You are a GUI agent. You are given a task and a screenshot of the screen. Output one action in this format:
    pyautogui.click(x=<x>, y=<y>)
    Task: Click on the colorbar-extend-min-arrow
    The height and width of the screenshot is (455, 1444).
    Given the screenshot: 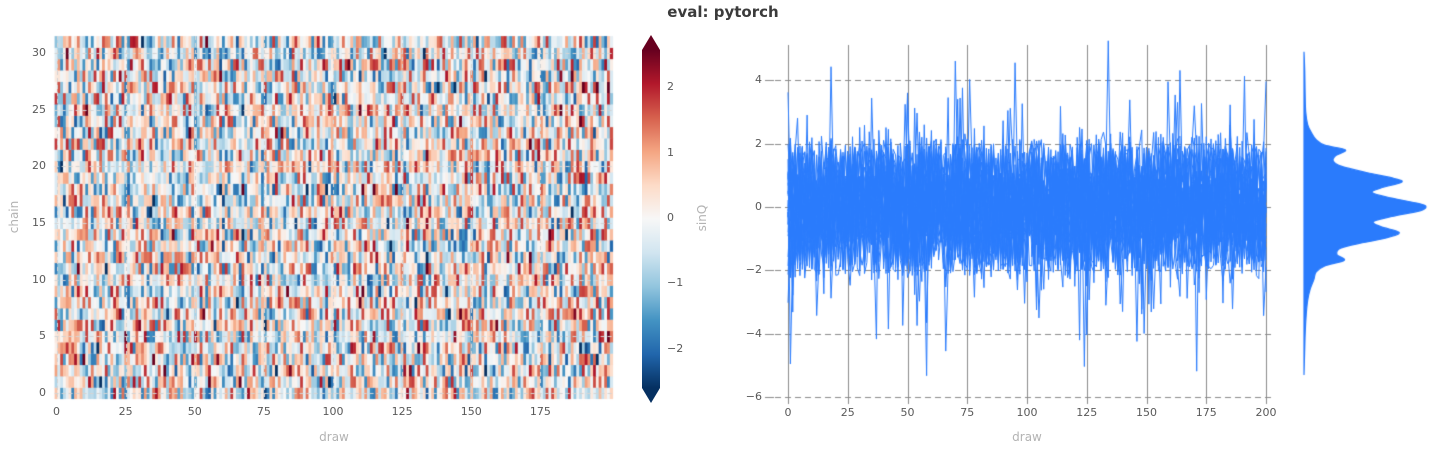 What is the action you would take?
    pyautogui.click(x=651, y=395)
    